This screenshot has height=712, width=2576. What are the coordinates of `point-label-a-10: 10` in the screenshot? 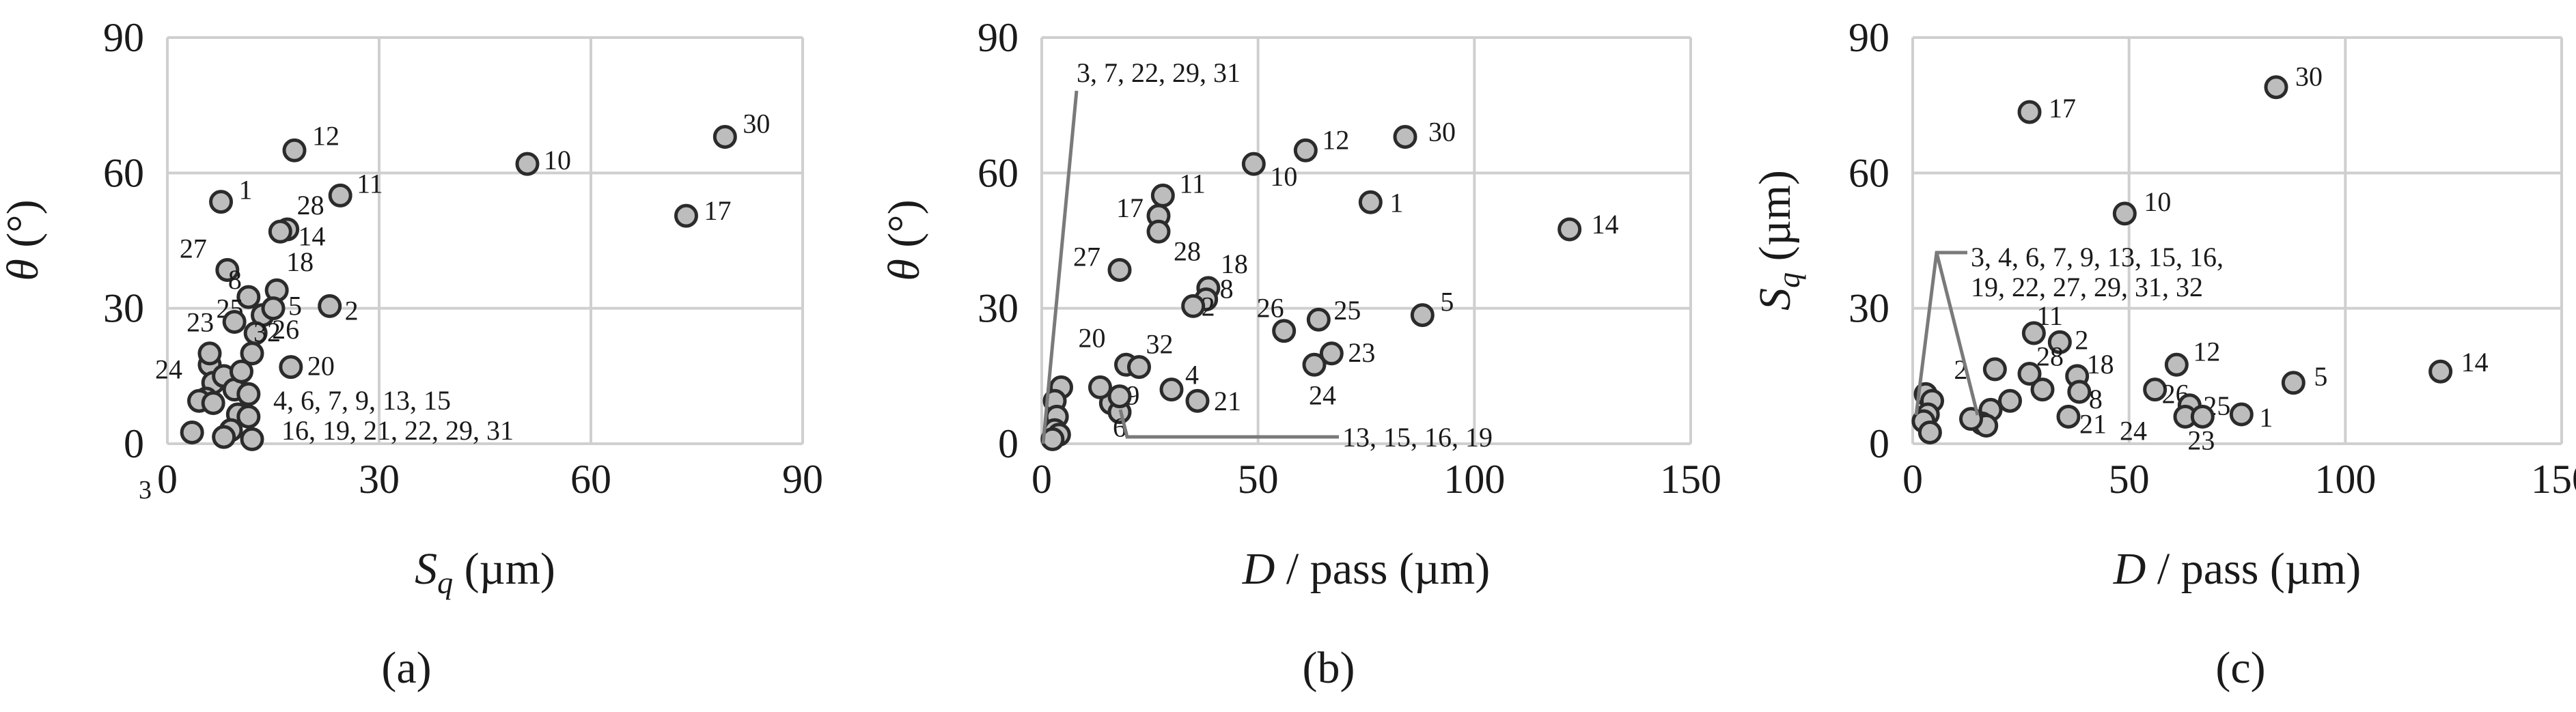 It's located at (557, 160).